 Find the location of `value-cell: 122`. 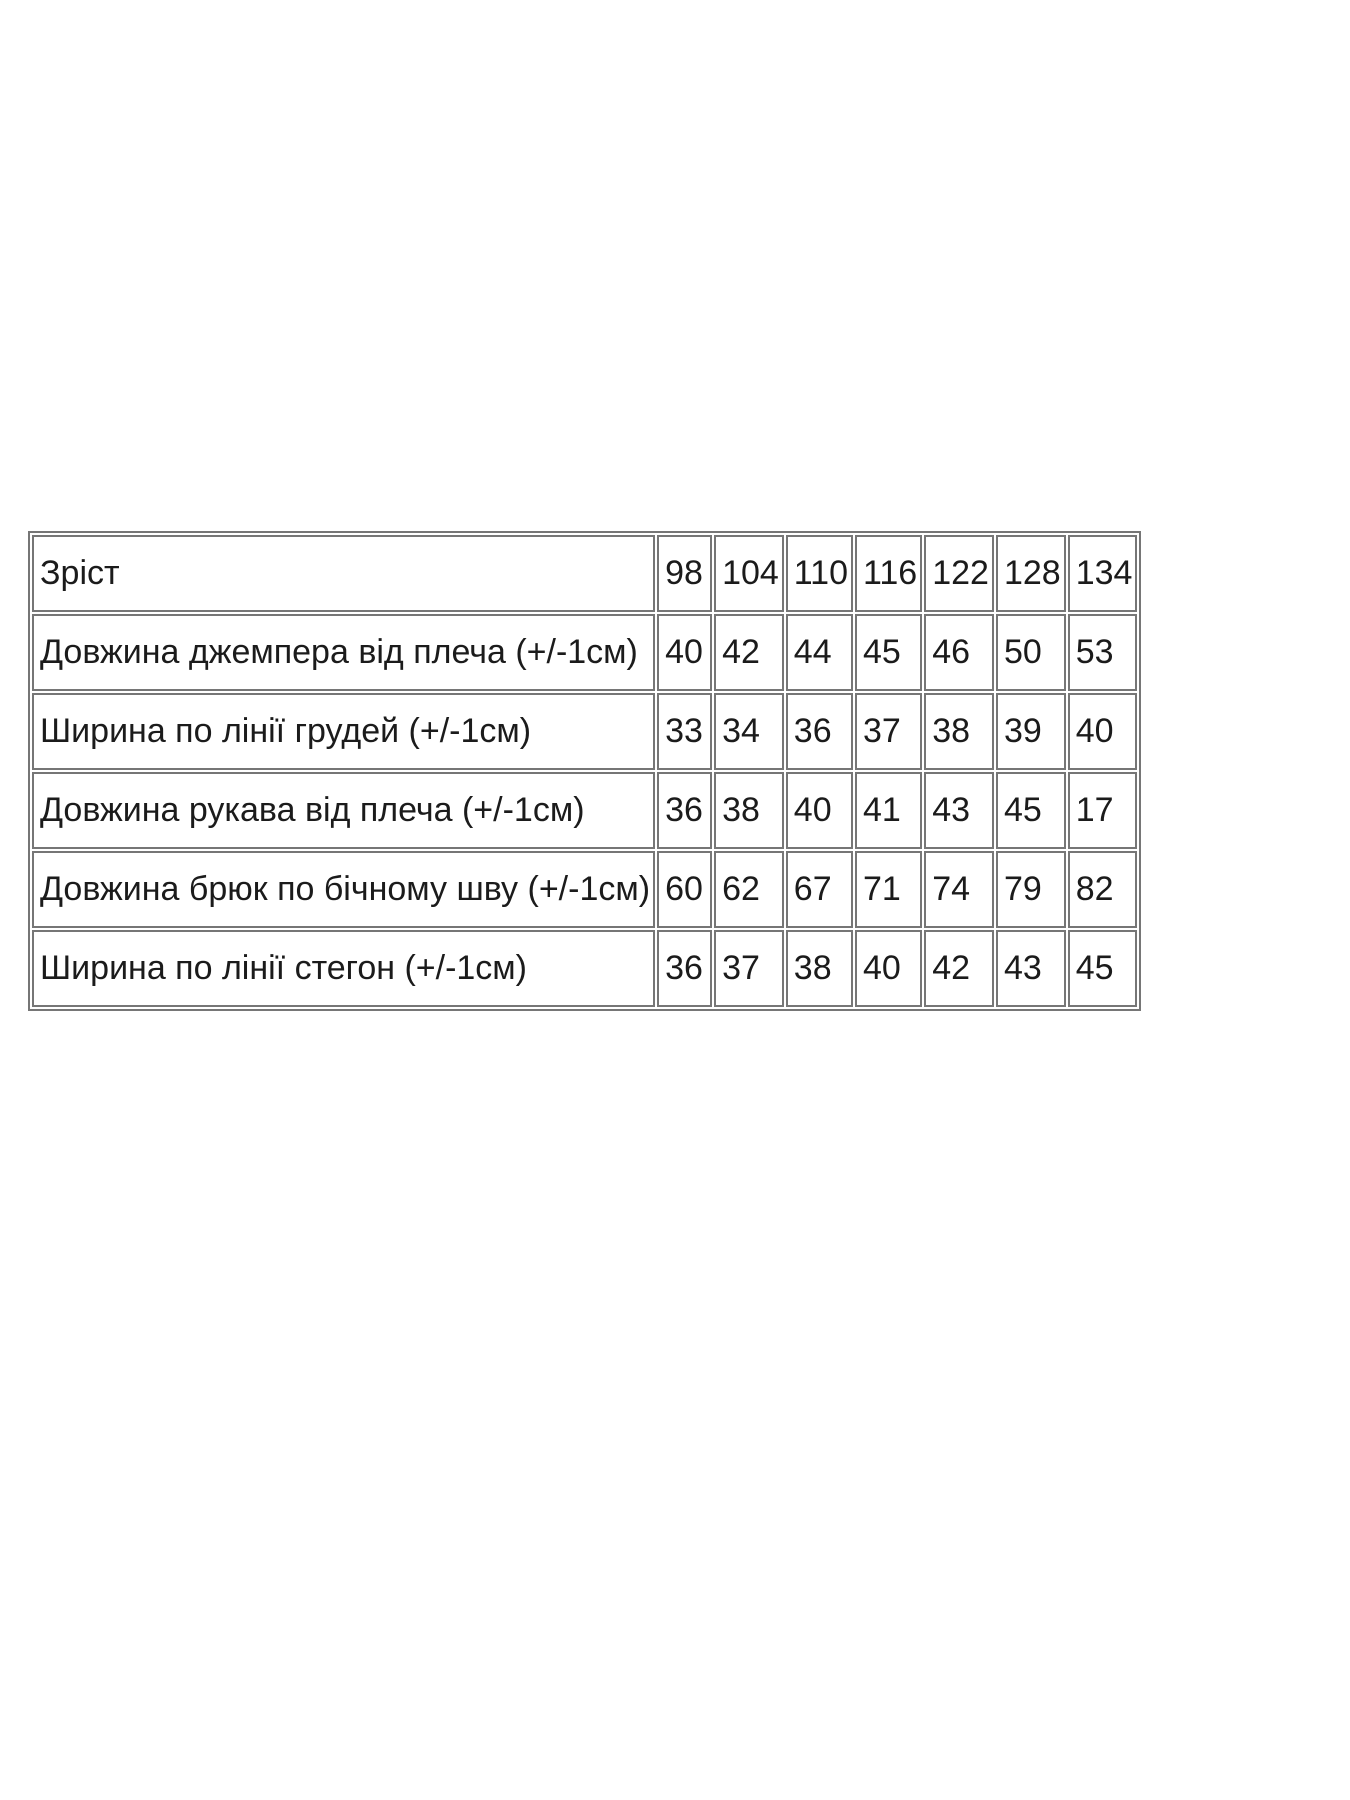

value-cell: 122 is located at coordinates (959, 573).